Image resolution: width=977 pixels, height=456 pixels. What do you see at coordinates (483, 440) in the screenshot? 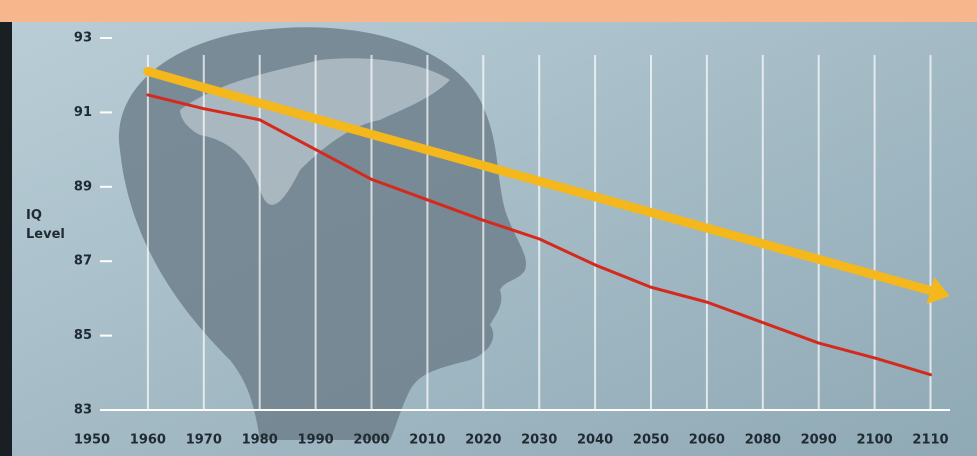
I see `x-tick-label: 2020` at bounding box center [483, 440].